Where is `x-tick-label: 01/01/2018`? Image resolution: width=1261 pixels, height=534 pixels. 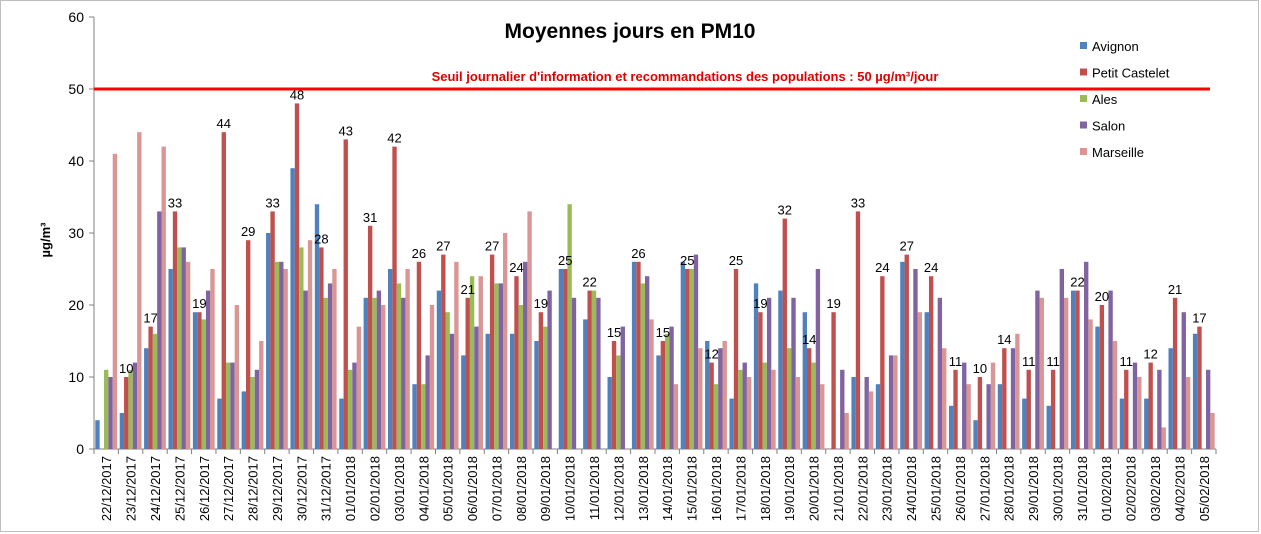
x-tick-label: 01/01/2018 is located at coordinates (350, 488).